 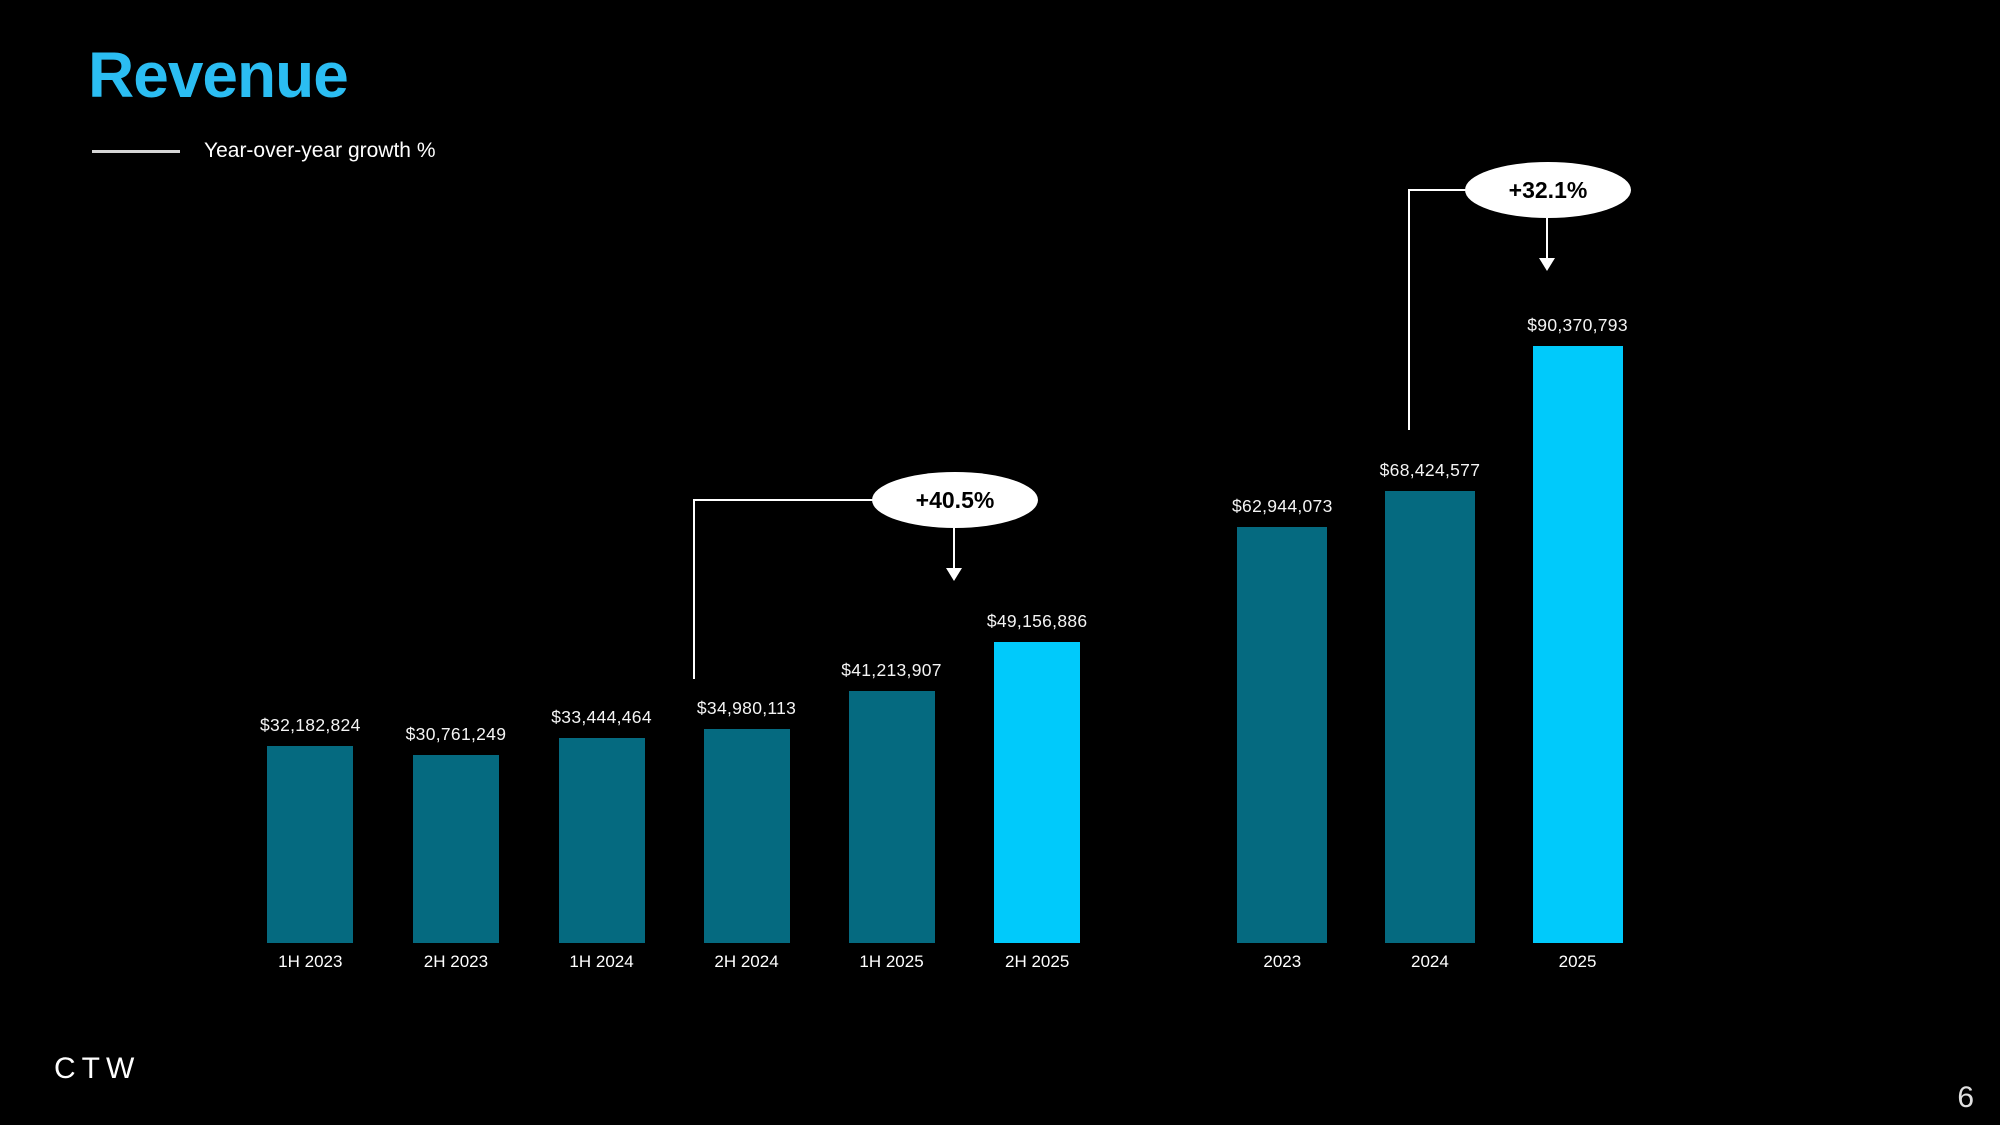 I want to click on bar-category-label: 2024, so click(x=1430, y=961).